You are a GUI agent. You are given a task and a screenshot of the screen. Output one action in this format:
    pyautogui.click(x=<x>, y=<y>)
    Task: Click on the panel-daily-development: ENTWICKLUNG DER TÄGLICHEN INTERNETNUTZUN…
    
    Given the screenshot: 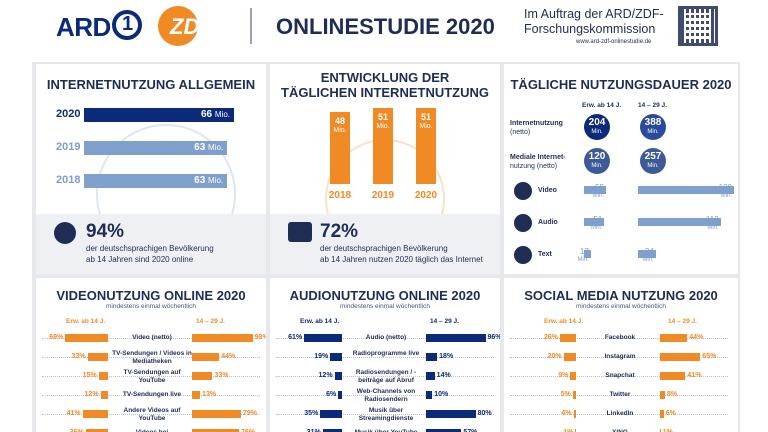 What is the action you would take?
    pyautogui.click(x=385, y=169)
    